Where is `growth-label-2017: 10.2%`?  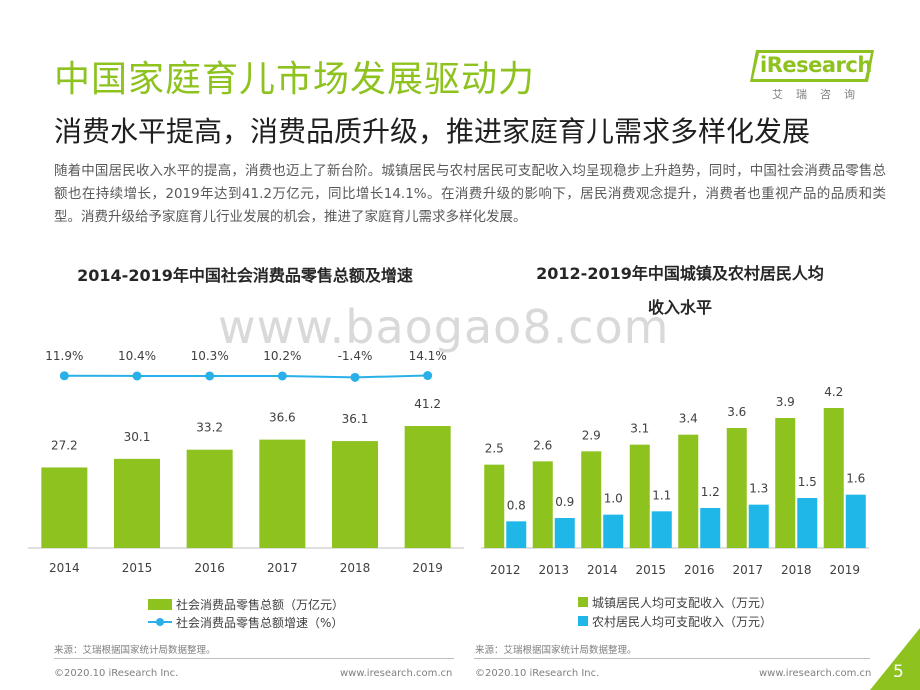
growth-label-2017: 10.2% is located at coordinates (282, 356).